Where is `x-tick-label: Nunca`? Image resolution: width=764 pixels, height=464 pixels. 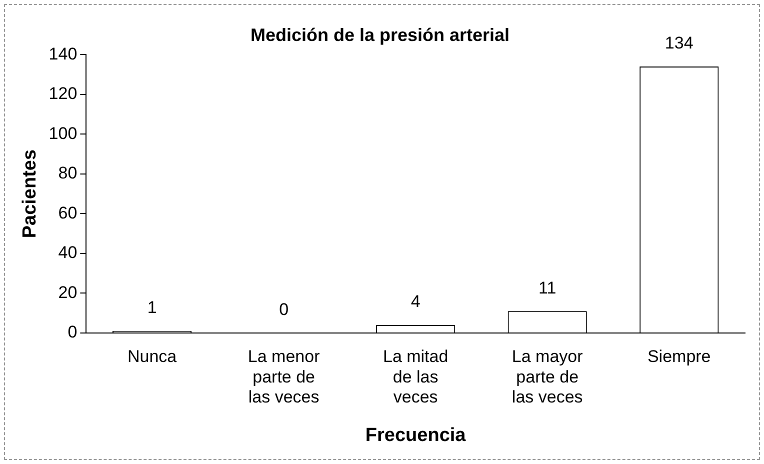 x-tick-label: Nunca is located at coordinates (152, 356).